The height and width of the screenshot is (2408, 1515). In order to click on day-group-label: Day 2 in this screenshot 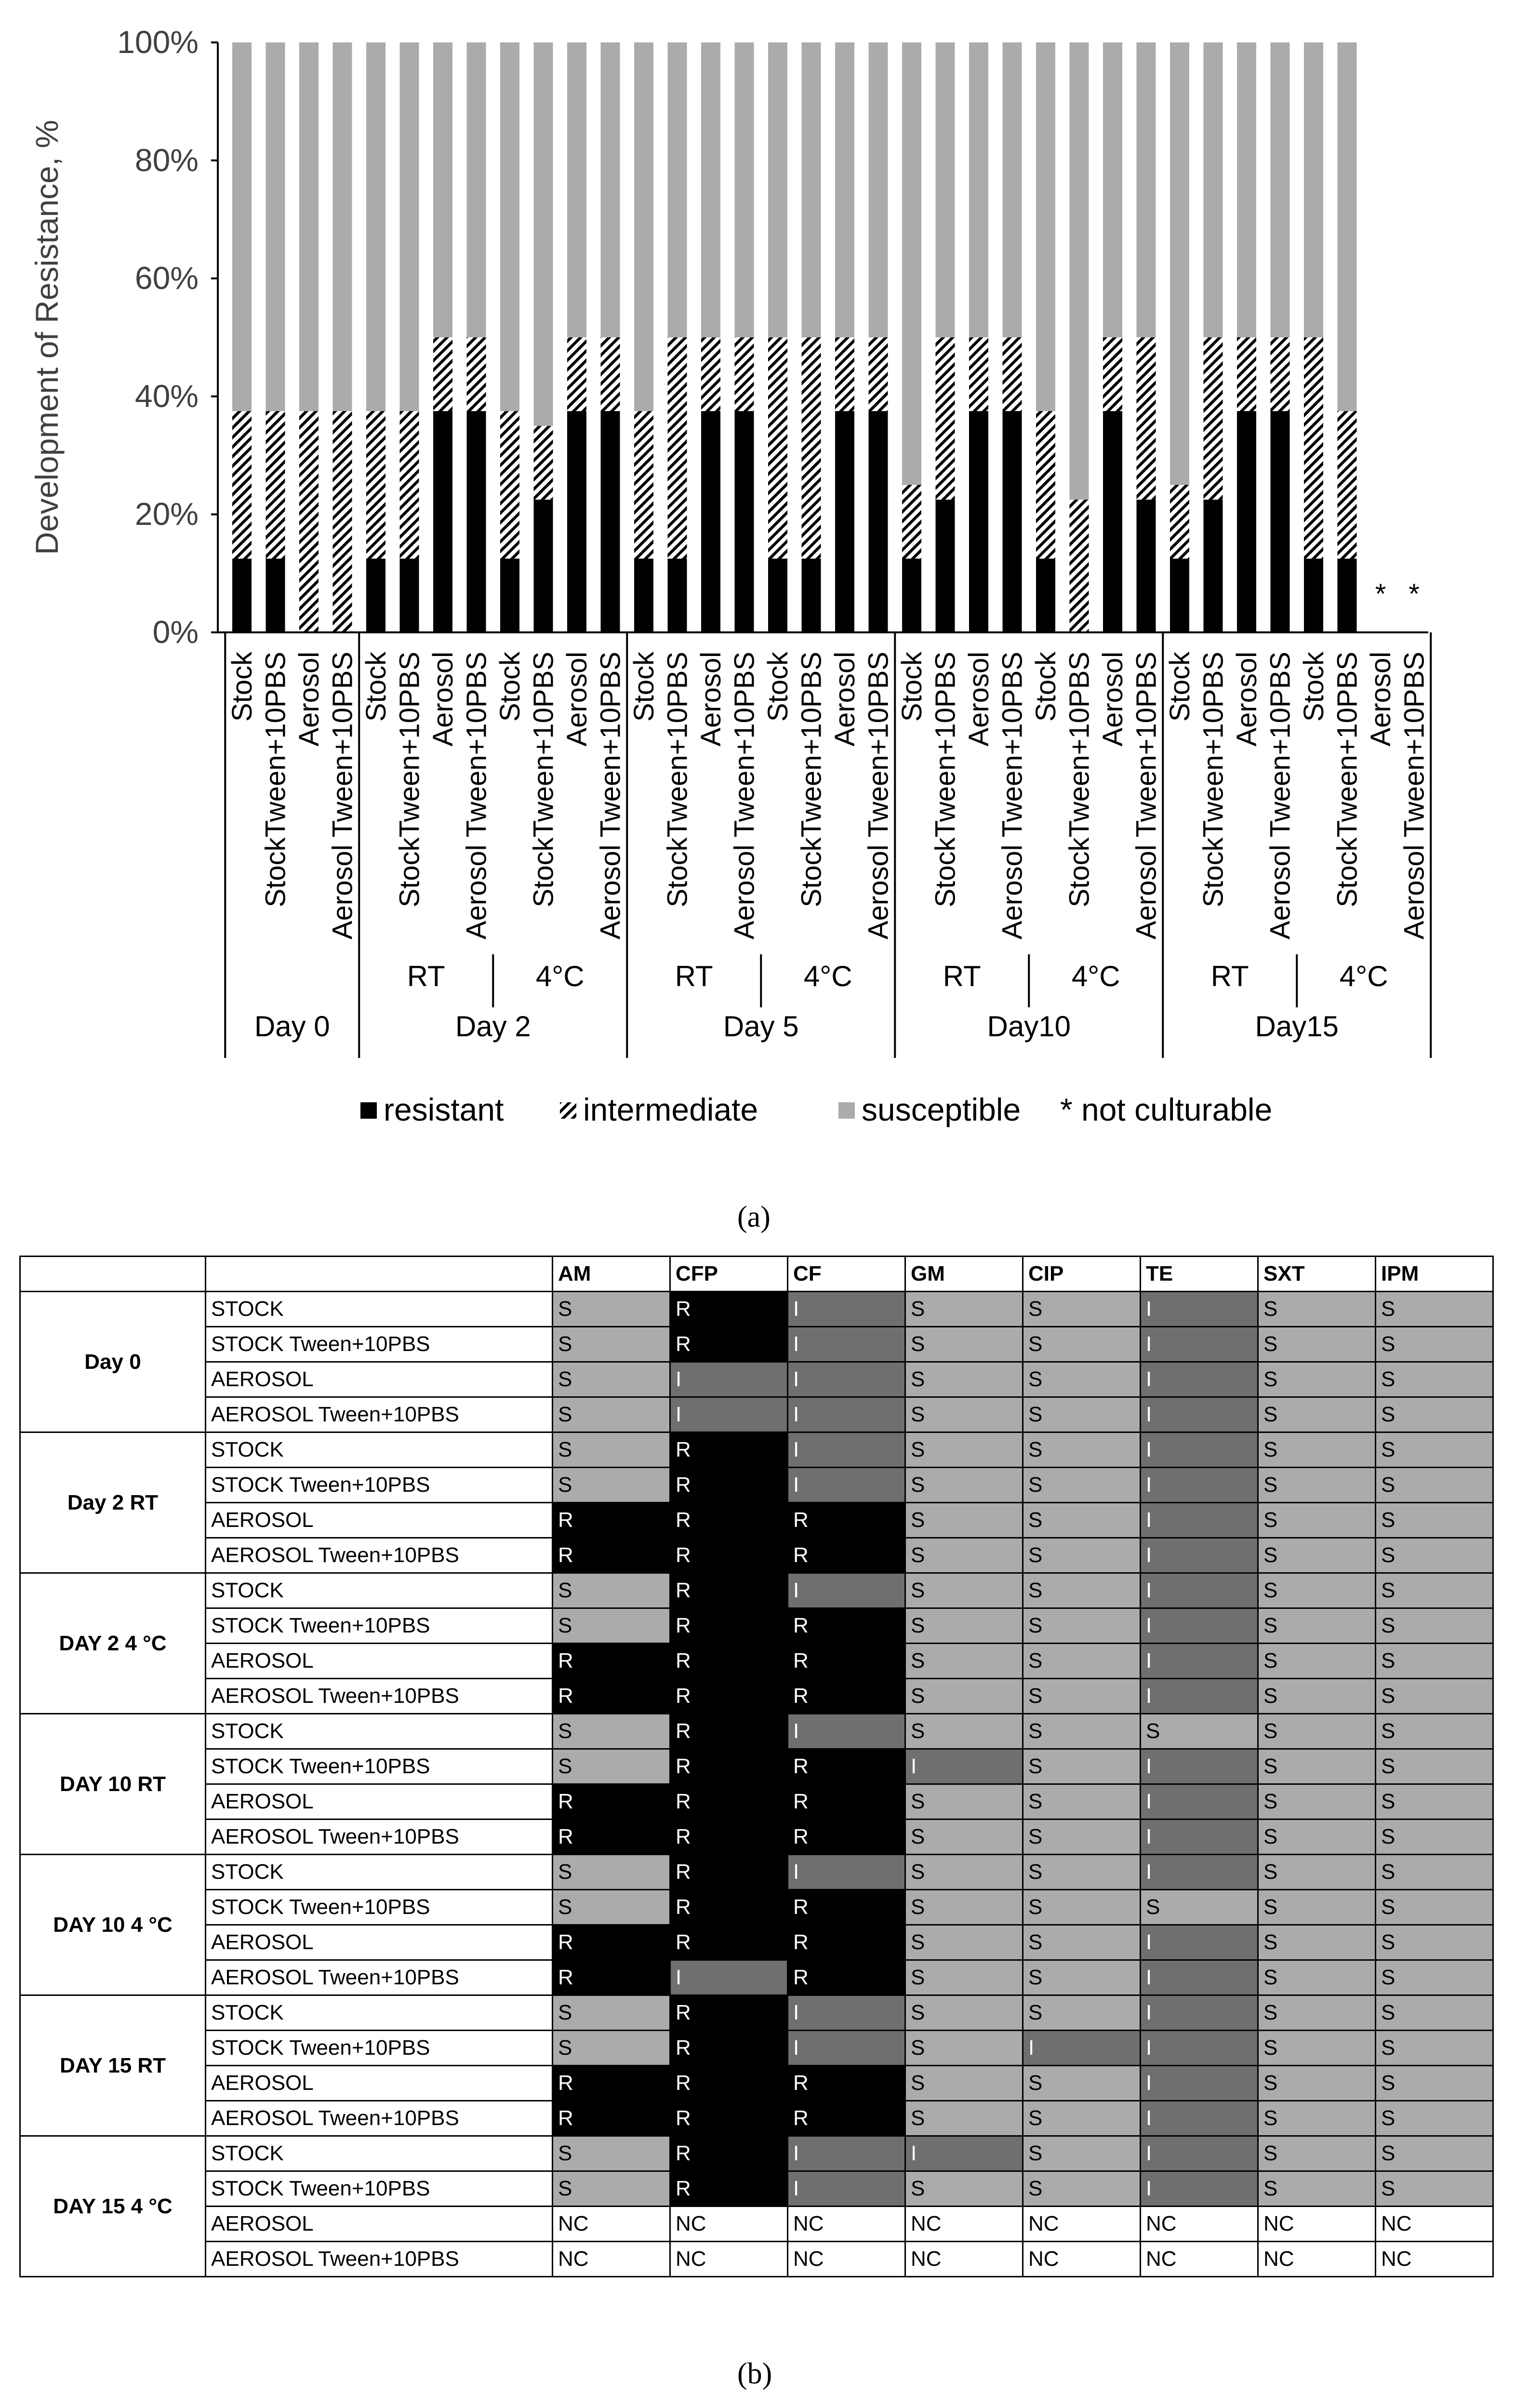, I will do `click(493, 1026)`.